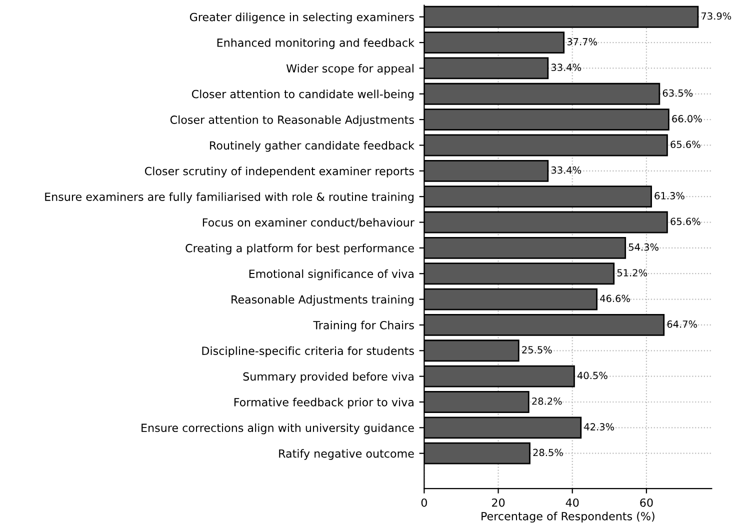  I want to click on y-tick-label: Summary provided before viva, so click(328, 377).